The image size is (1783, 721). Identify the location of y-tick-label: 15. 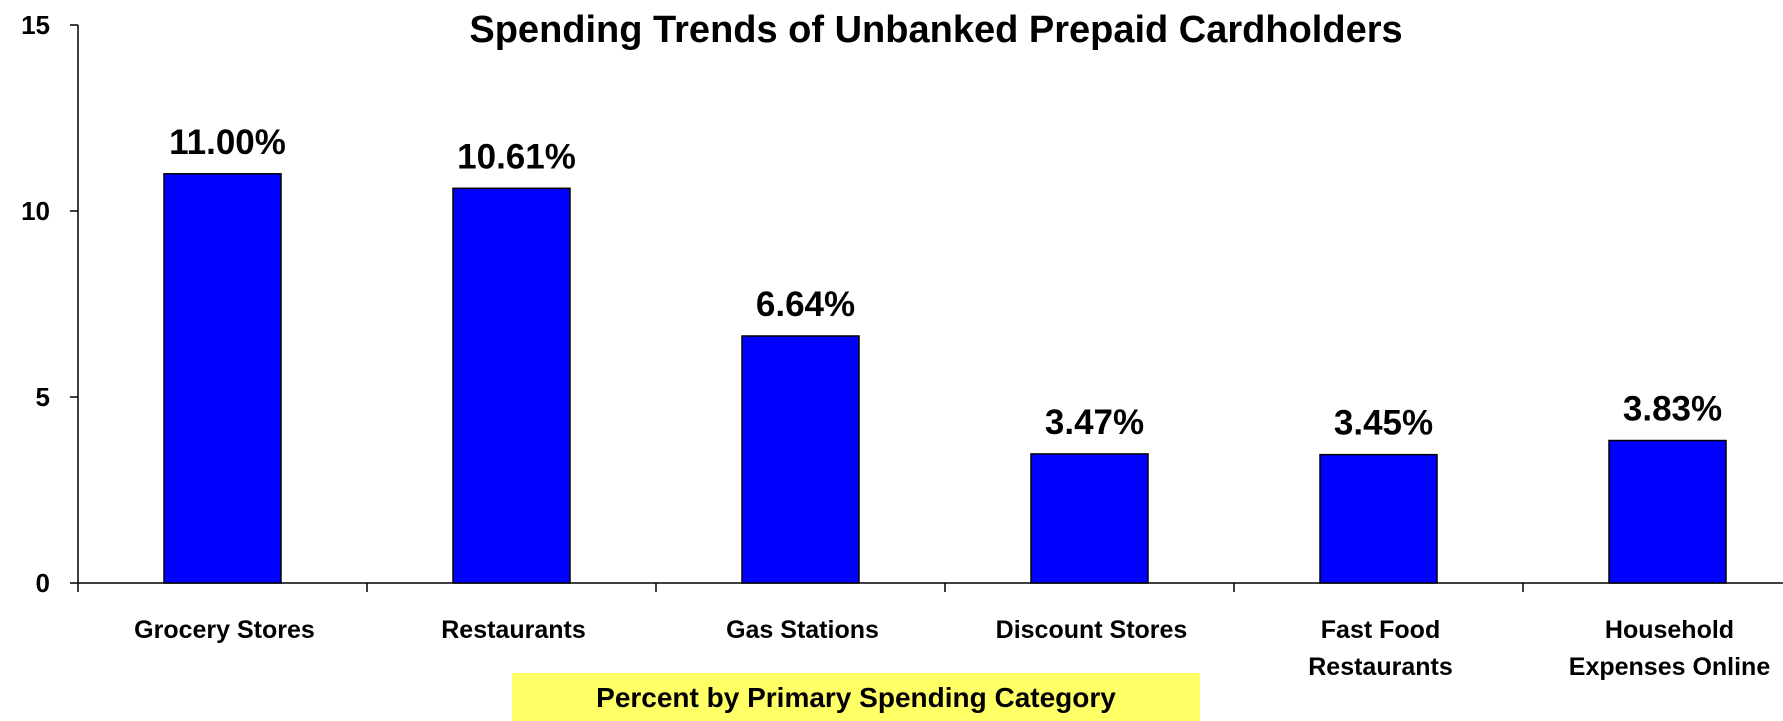
(35, 25).